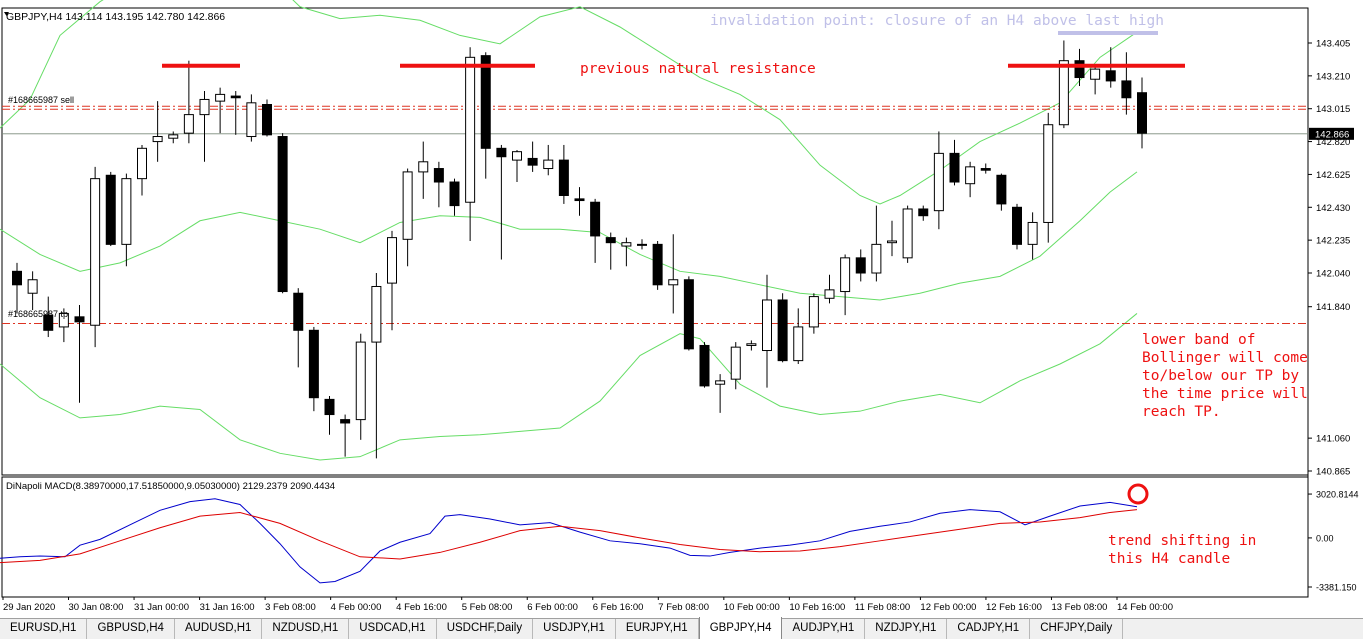 Image resolution: width=1363 pixels, height=639 pixels. Describe the element at coordinates (1199, 340) in the screenshot. I see `lower-band-line-1: lower band of` at that location.